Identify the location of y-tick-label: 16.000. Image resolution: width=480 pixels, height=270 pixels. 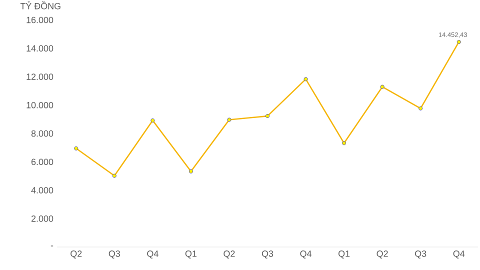
(40, 20).